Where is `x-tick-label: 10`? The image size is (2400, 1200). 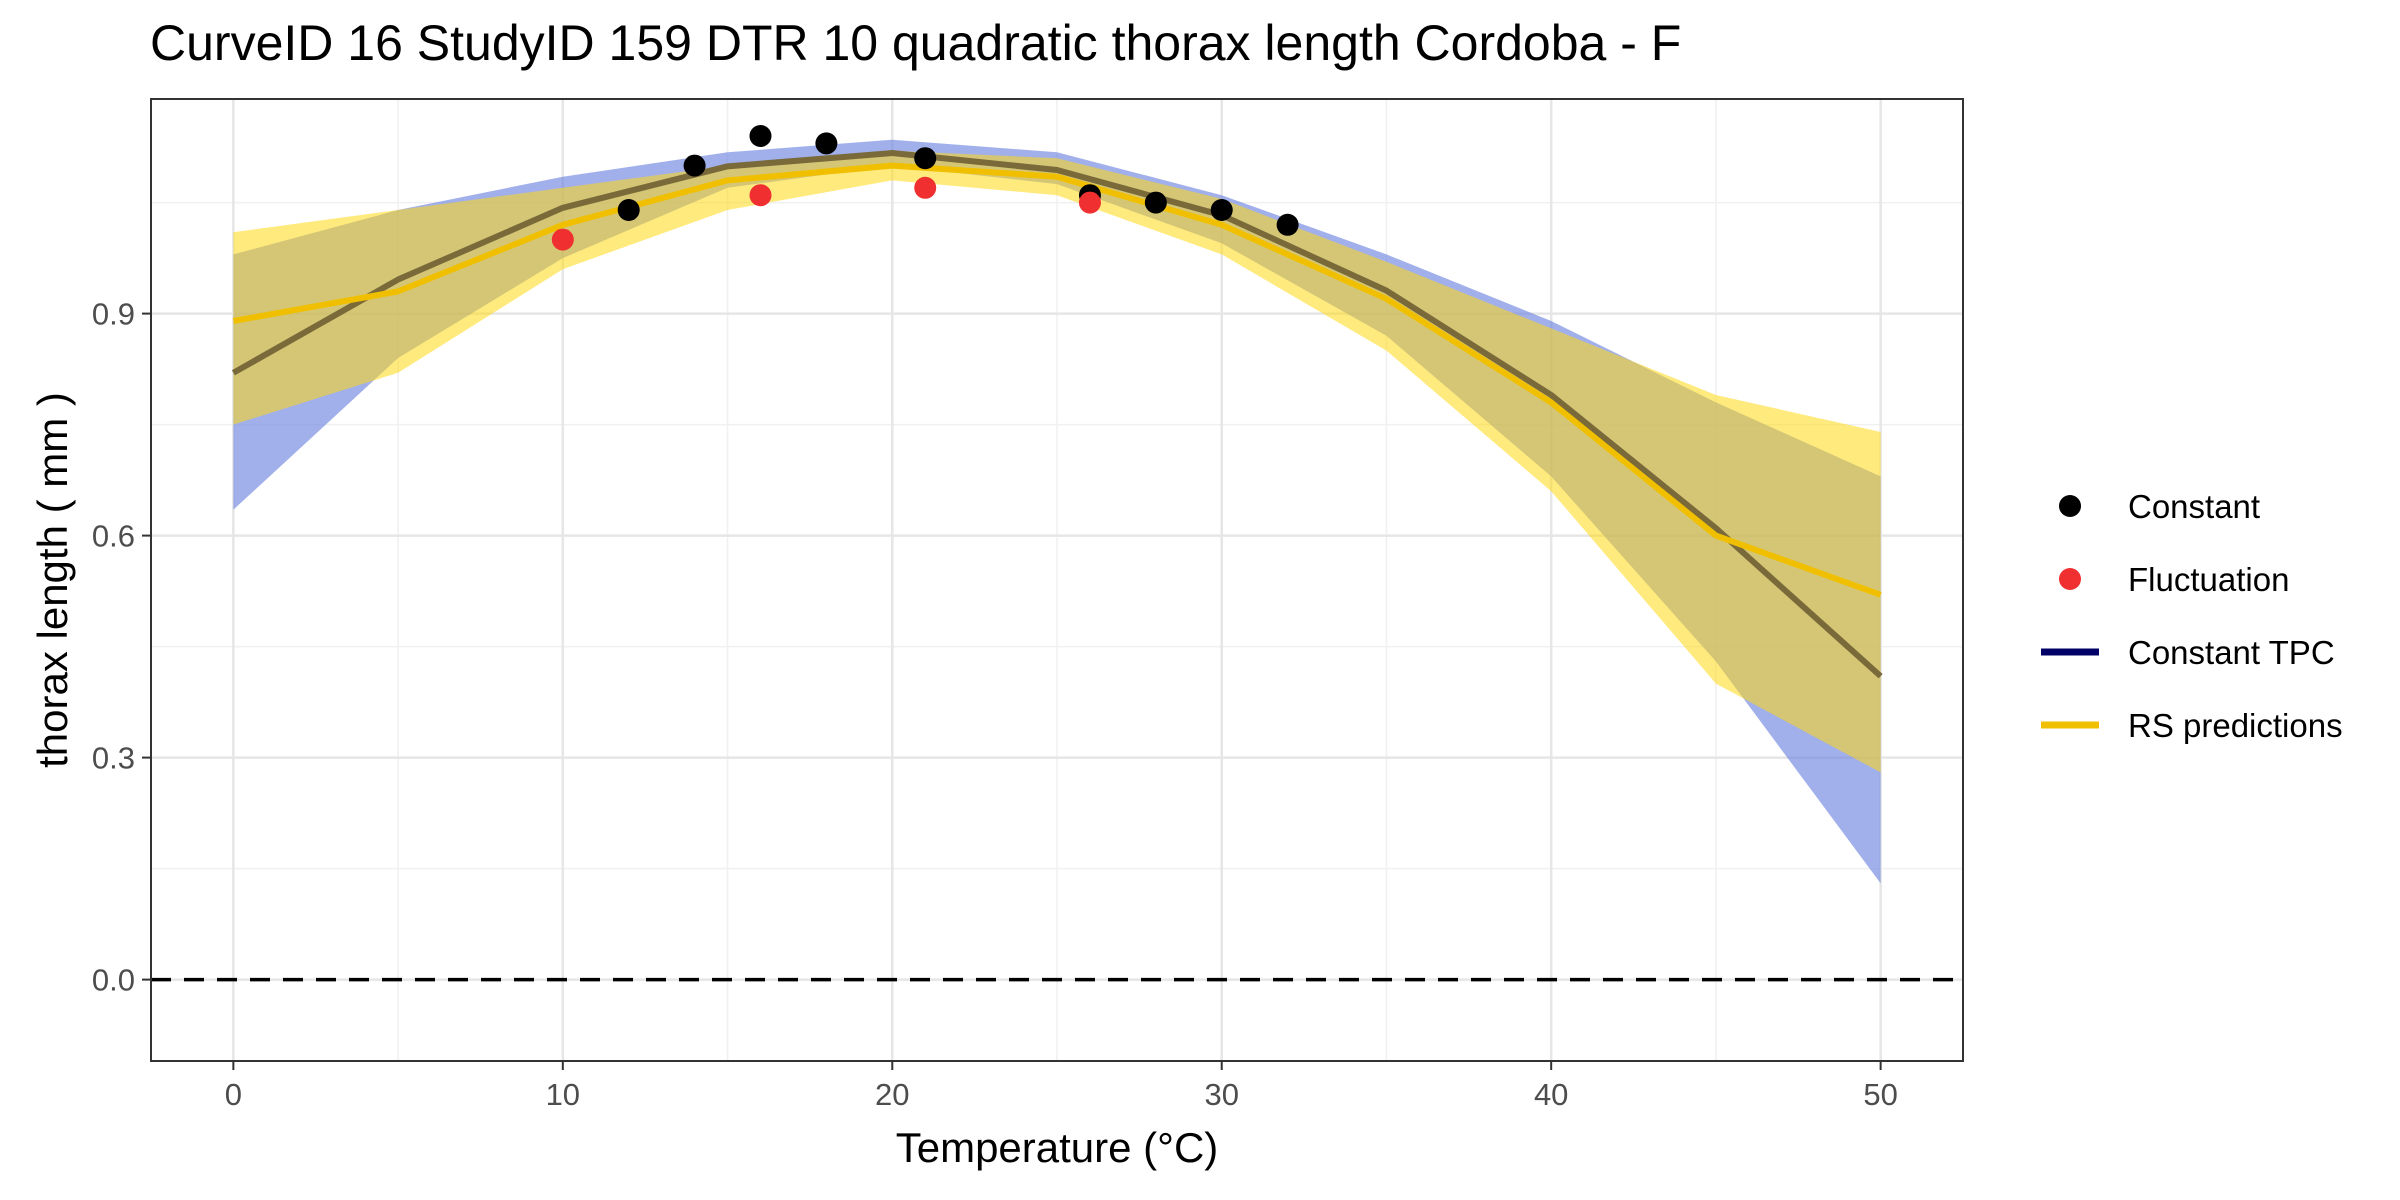
x-tick-label: 10 is located at coordinates (563, 1094).